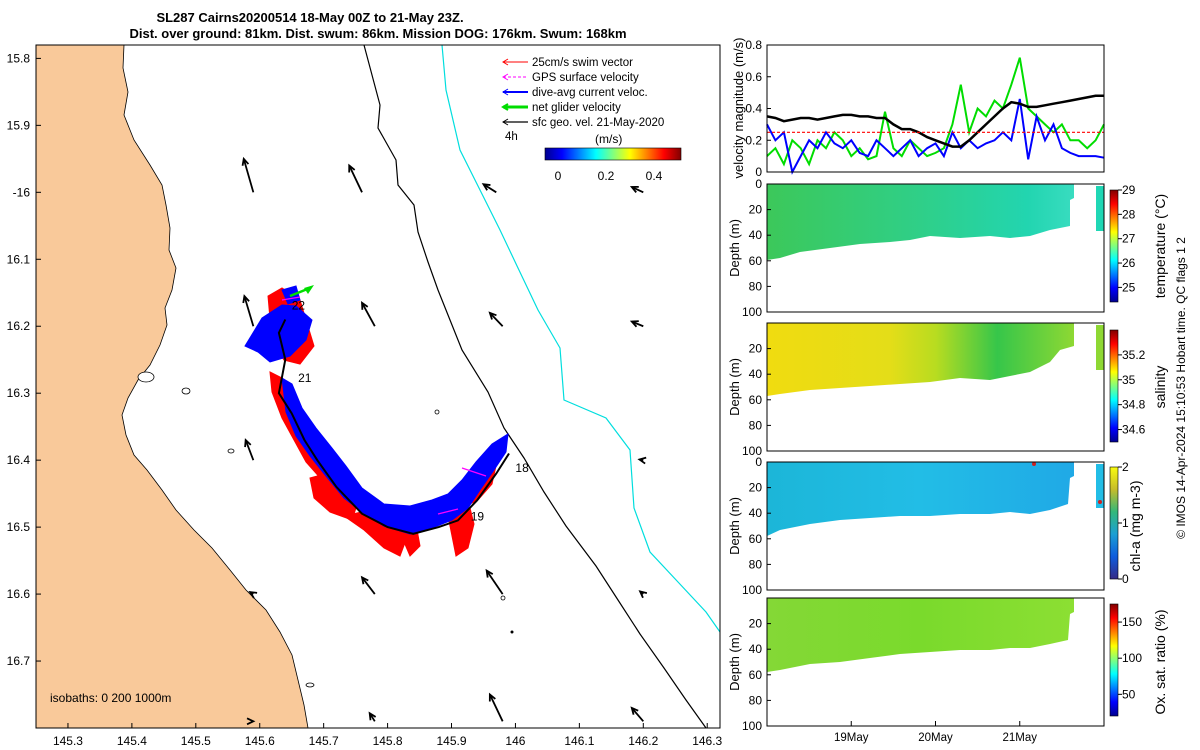 The image size is (1200, 750). Describe the element at coordinates (196, 741) in the screenshot. I see `map-xtick-label: 145.5` at that location.